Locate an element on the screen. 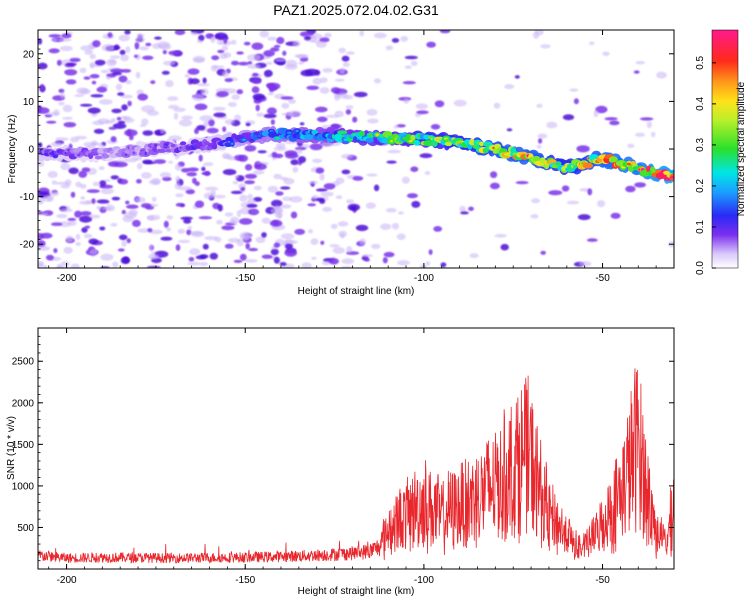 This screenshot has height=600, width=750. colorbar-tick-label: 0.4 is located at coordinates (700, 103).